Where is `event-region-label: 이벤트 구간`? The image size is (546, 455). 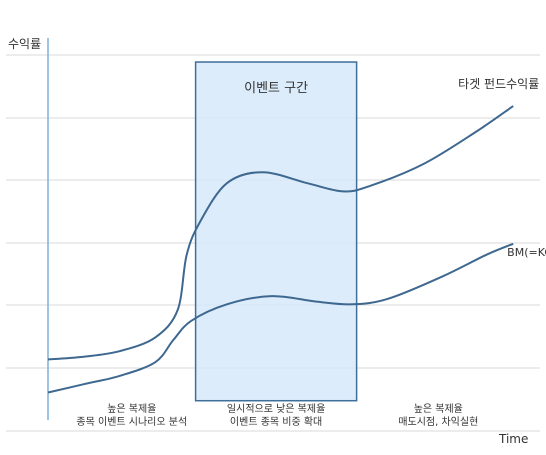
event-region-label: 이벤트 구간 is located at coordinates (276, 88).